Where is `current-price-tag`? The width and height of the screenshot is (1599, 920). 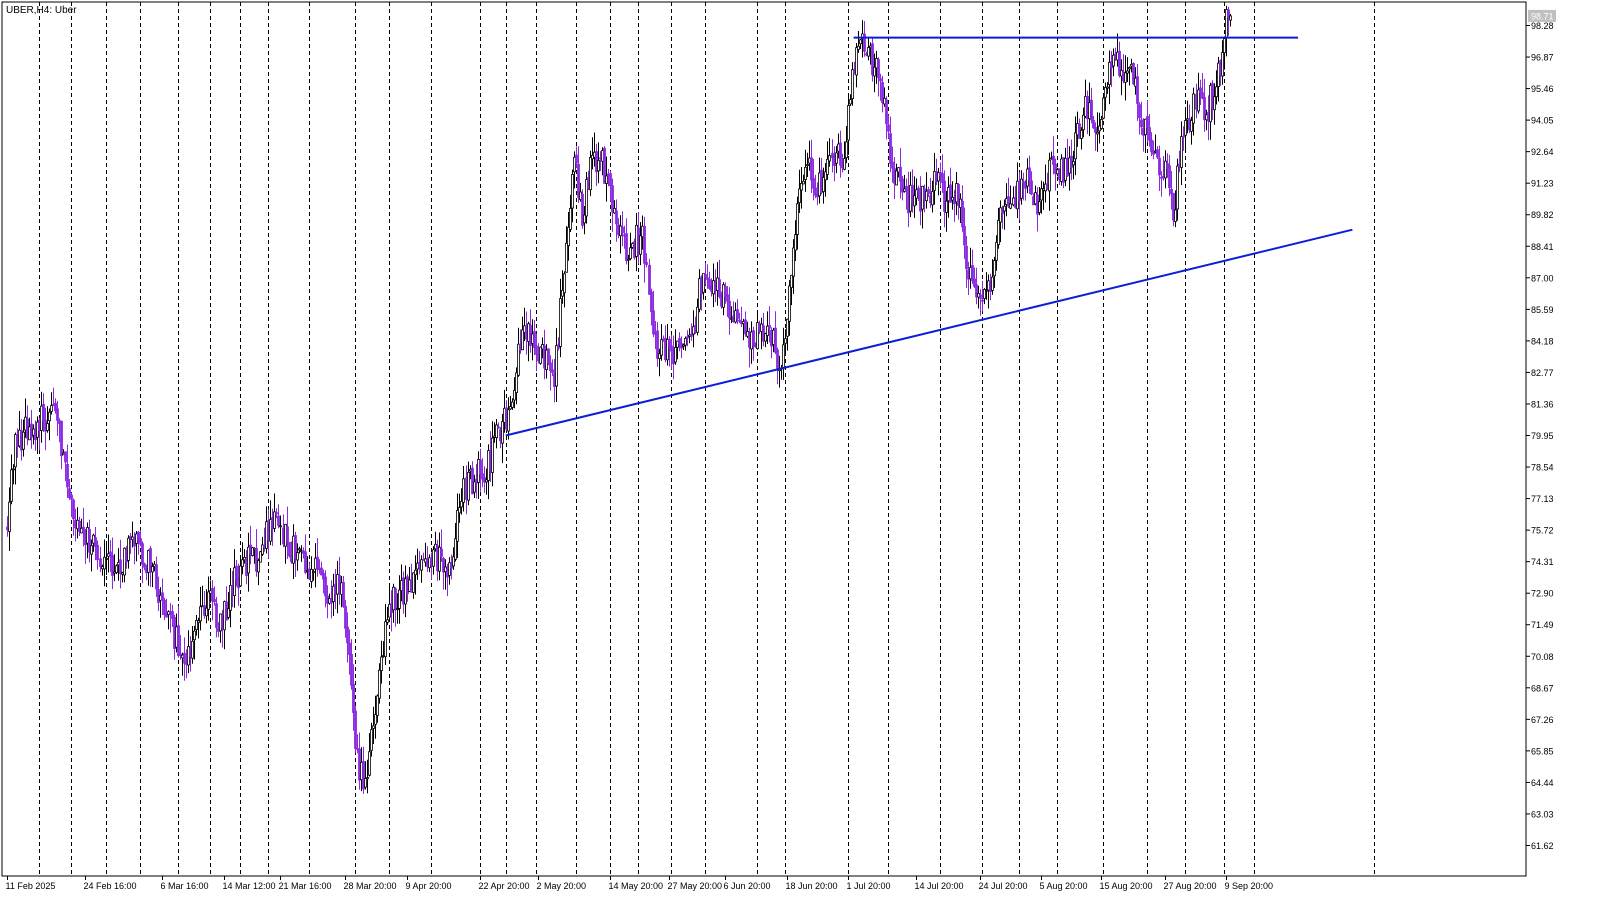
current-price-tag is located at coordinates (1542, 15).